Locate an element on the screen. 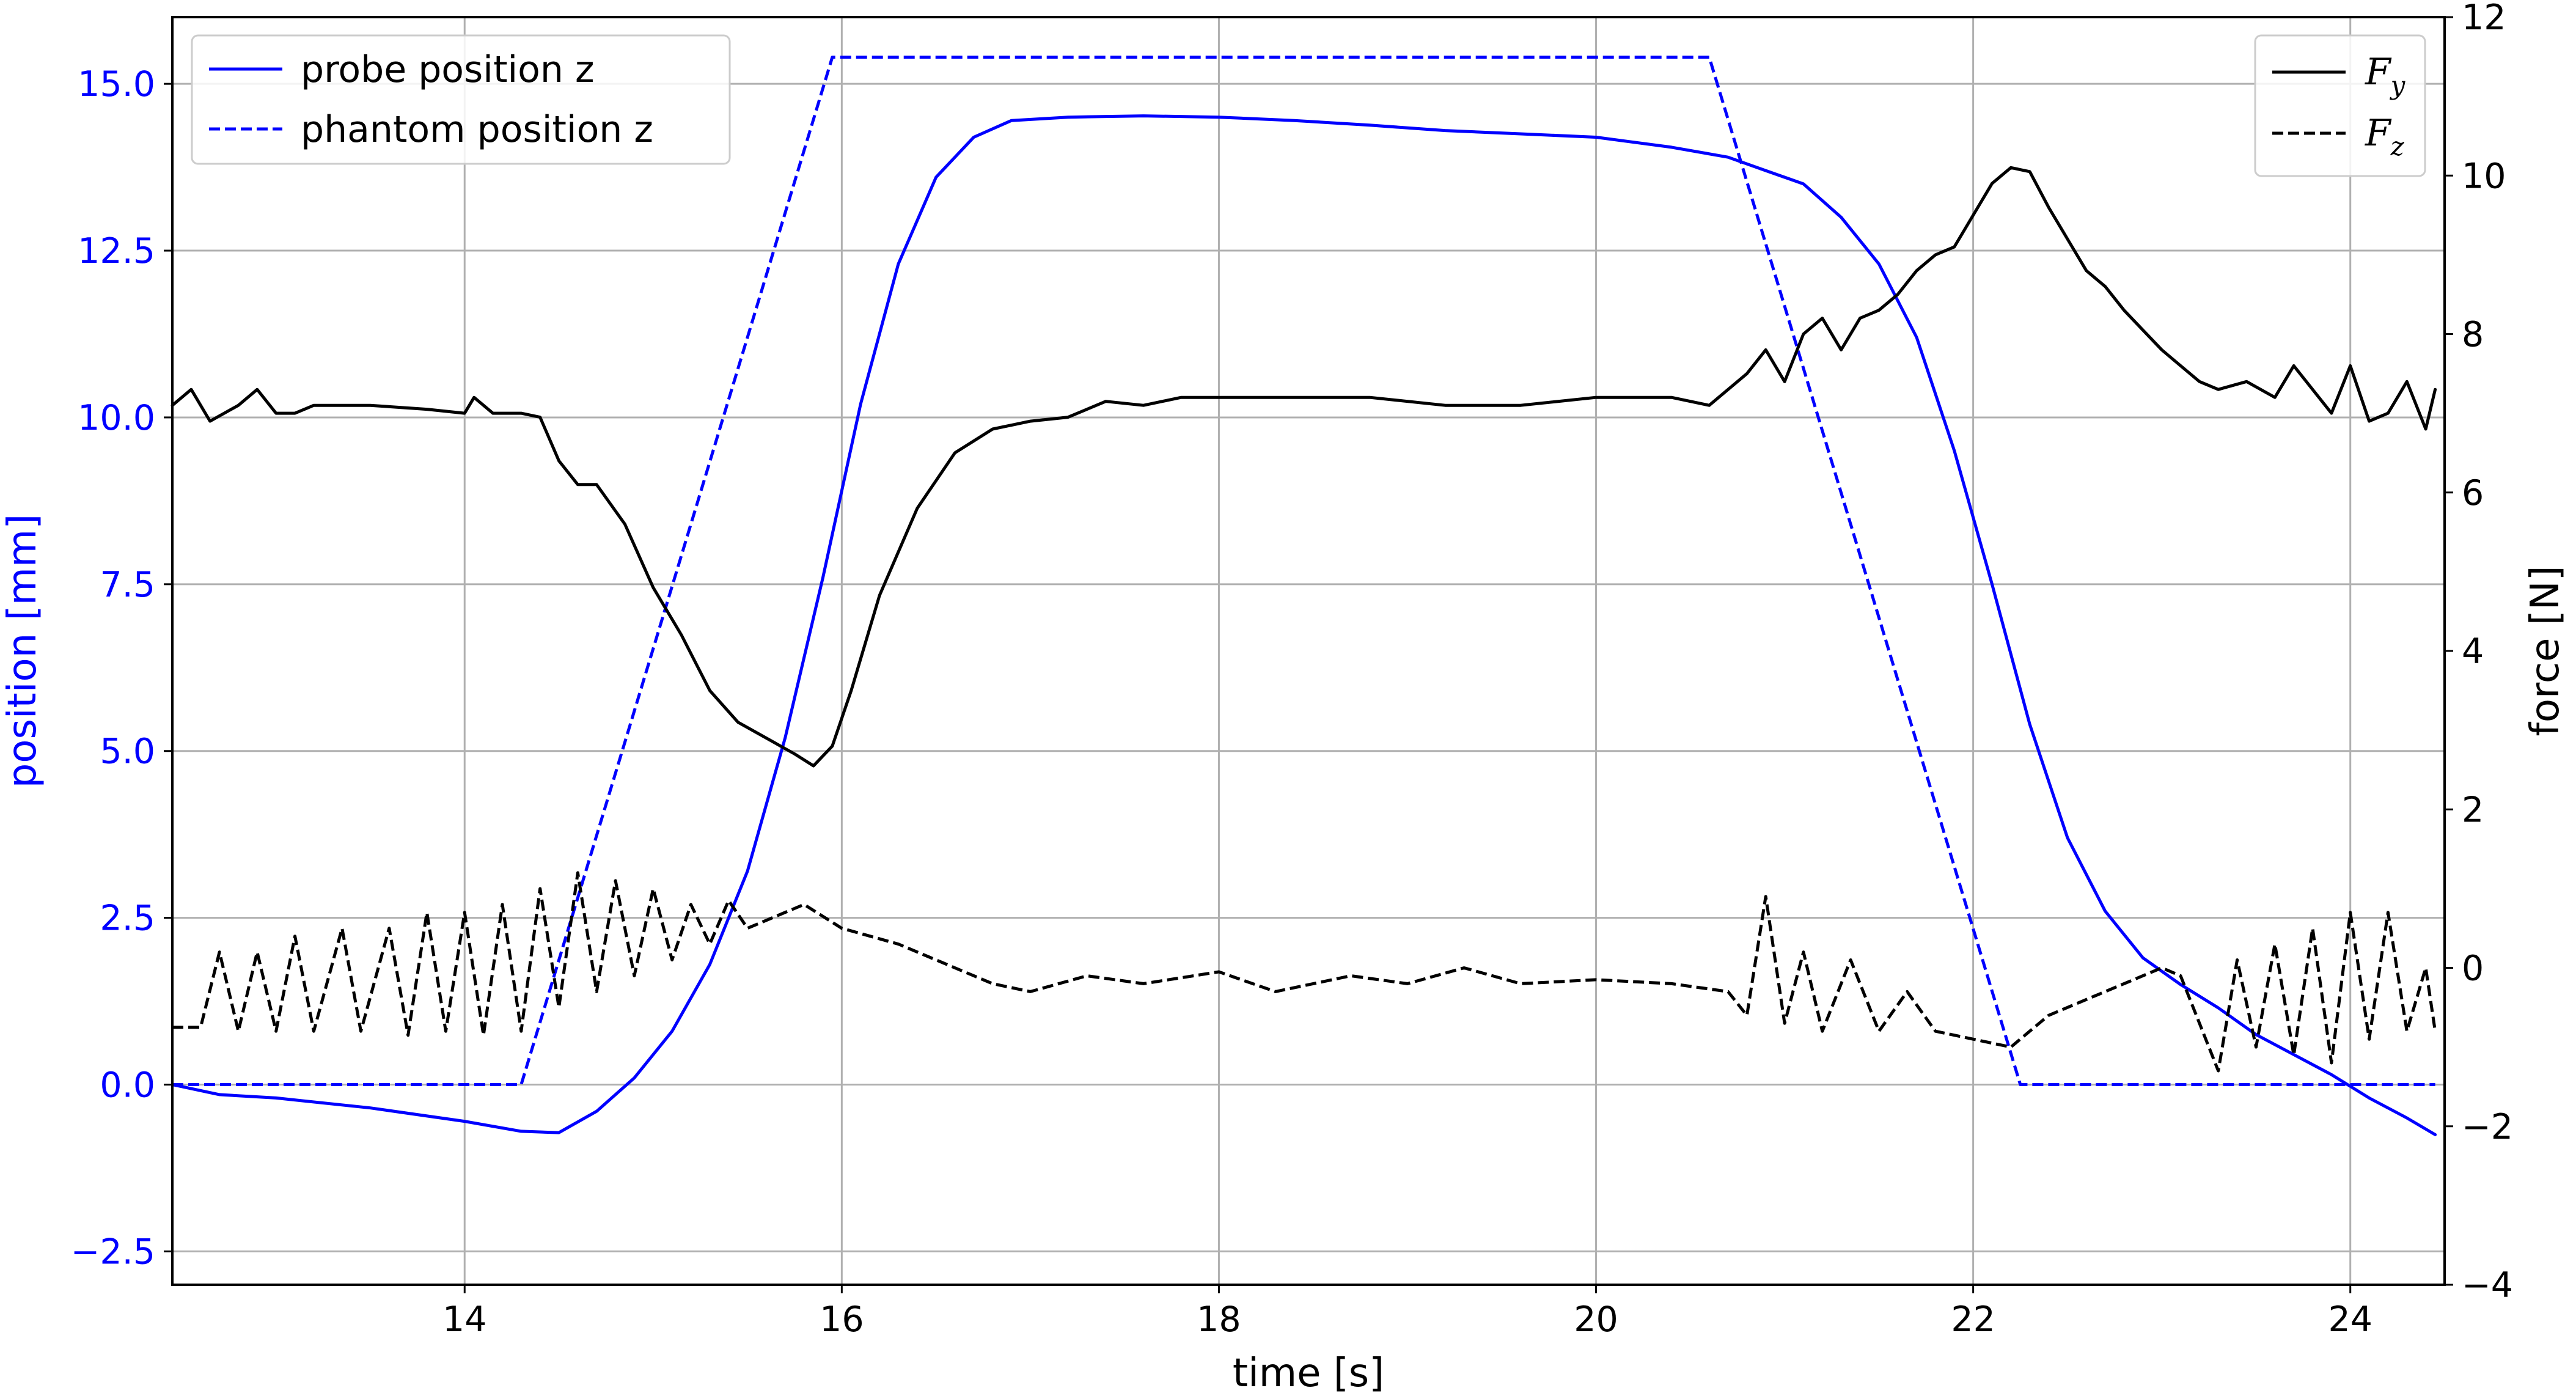  left-y-tick-label: −2.5 is located at coordinates (113, 1252).